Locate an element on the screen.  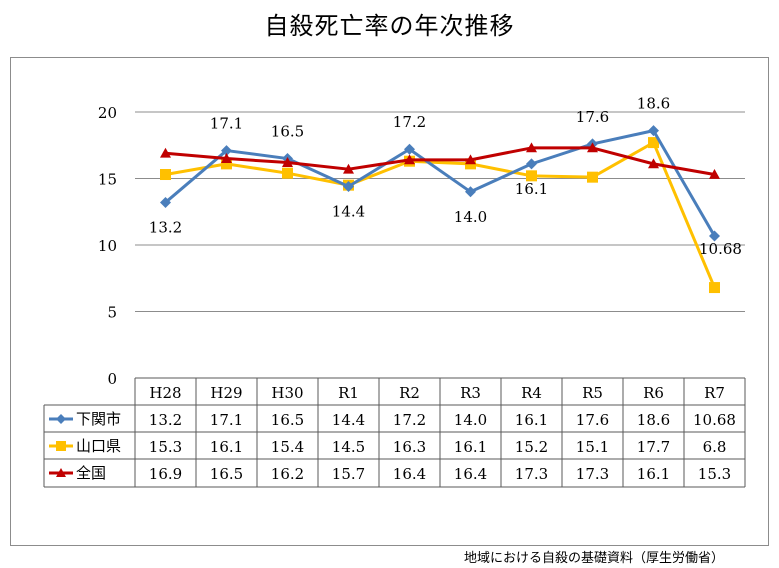
x-tick-label: H28 is located at coordinates (165, 393).